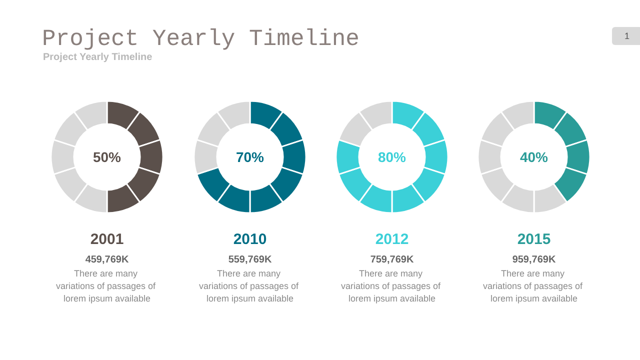 The height and width of the screenshot is (360, 640). Describe the element at coordinates (392, 260) in the screenshot. I see `text: 759,769K` at that location.